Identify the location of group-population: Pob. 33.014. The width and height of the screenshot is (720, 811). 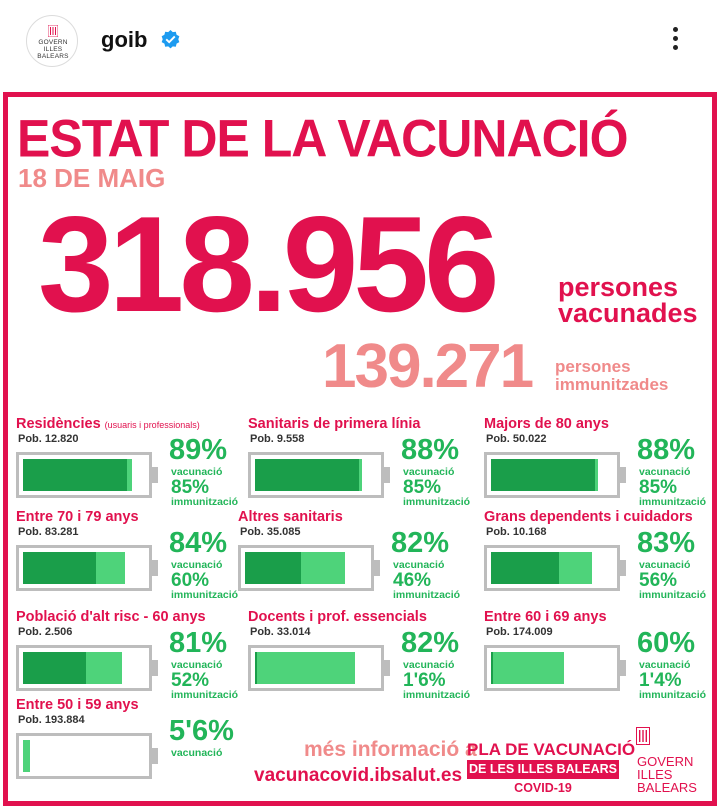
(280, 632).